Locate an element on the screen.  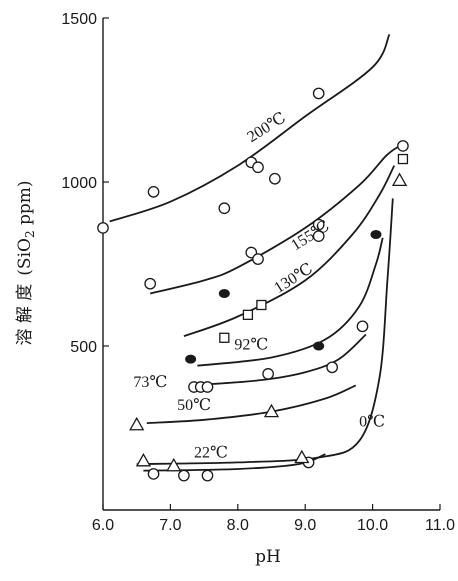
curve-label-4: 73℃ is located at coordinates (150, 382).